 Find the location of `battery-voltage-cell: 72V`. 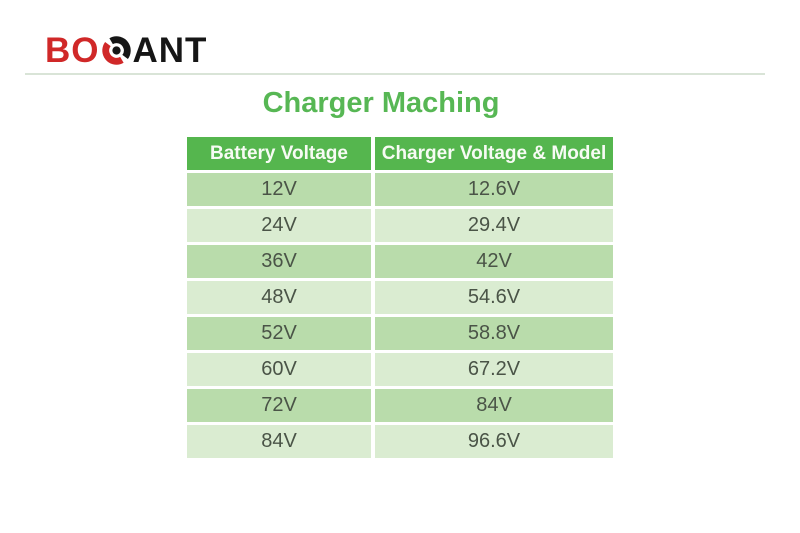

battery-voltage-cell: 72V is located at coordinates (279, 405).